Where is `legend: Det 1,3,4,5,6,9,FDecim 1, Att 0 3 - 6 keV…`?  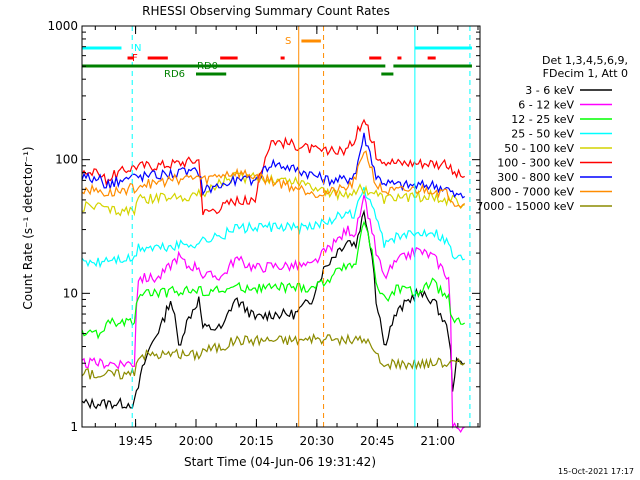
legend: Det 1,3,4,5,6,9,FDecim 1, Att 0 3 - 6 keV… is located at coordinates (552, 133).